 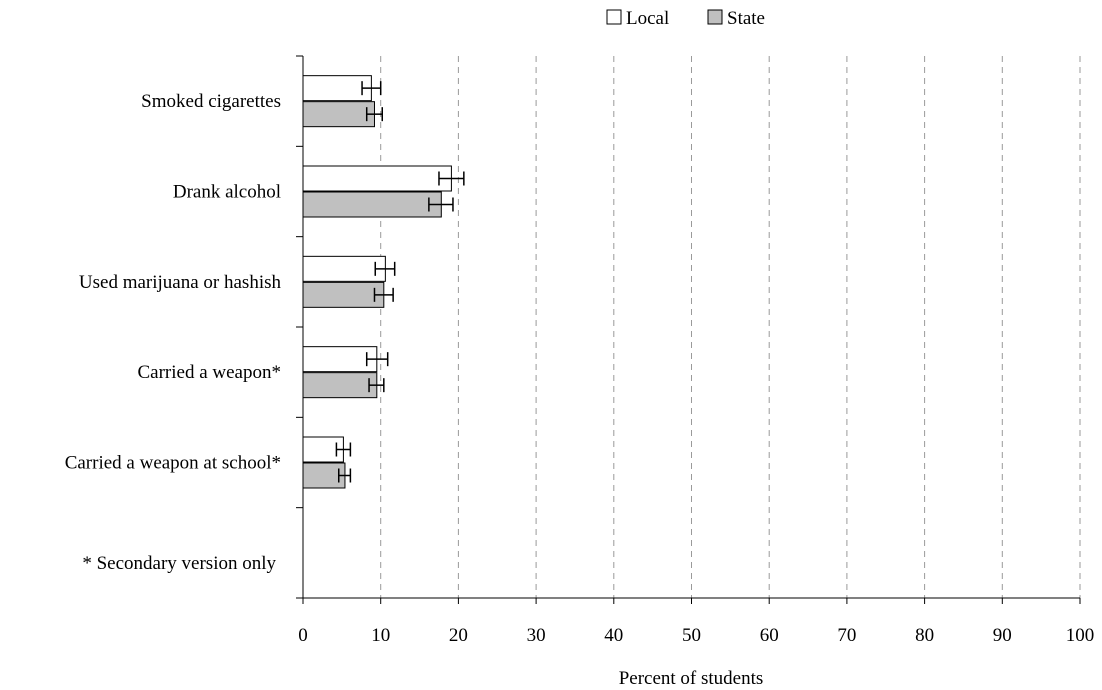 What do you see at coordinates (924, 635) in the screenshot?
I see `x-tick-label: 80` at bounding box center [924, 635].